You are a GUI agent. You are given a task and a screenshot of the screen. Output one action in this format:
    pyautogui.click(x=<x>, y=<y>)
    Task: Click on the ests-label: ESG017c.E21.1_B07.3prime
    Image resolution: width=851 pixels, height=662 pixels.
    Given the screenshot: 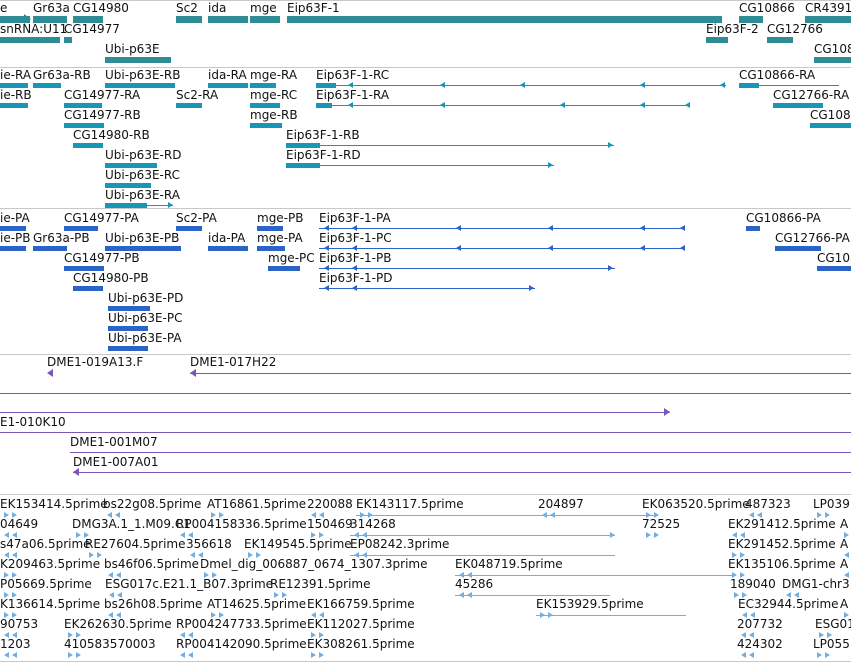 What is the action you would take?
    pyautogui.click(x=189, y=584)
    